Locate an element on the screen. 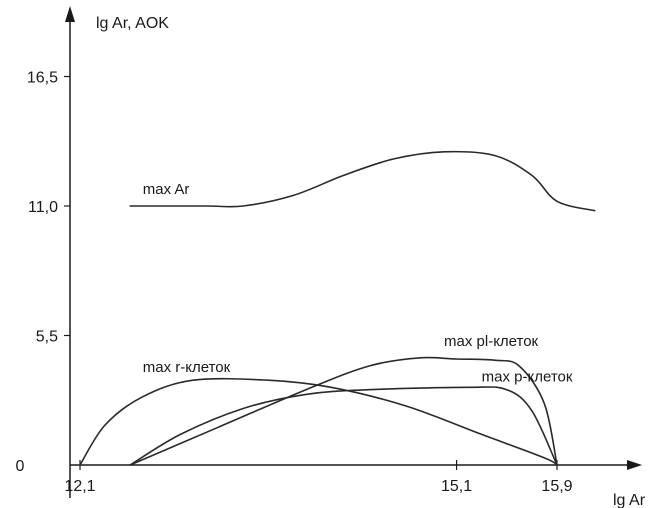 This screenshot has width=663, height=508. series-line-max-pl is located at coordinates (343, 411).